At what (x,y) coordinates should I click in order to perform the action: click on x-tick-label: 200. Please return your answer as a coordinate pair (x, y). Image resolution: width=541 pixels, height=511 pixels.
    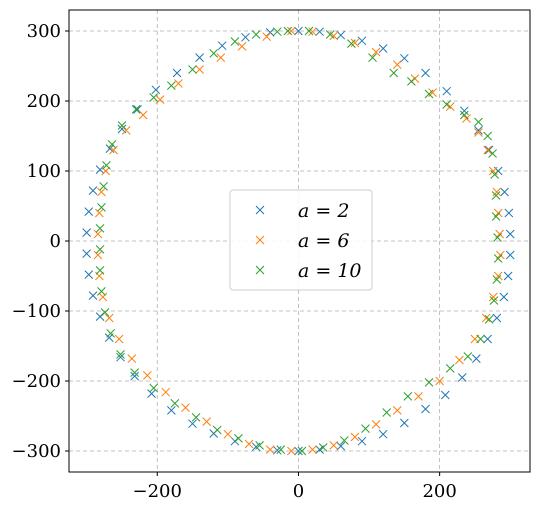
    Looking at the image, I should click on (439, 491).